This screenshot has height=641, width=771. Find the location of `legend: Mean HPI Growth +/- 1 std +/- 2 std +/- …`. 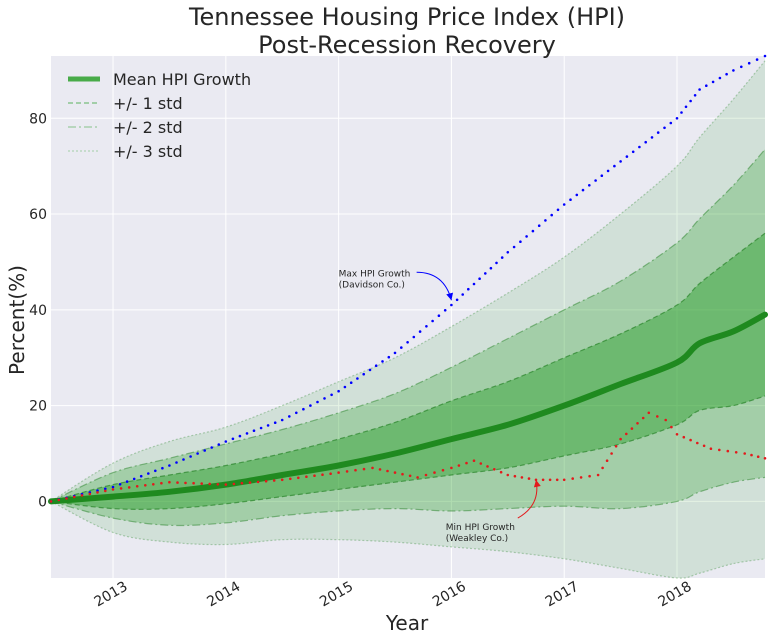

legend: Mean HPI Growth +/- 1 std +/- 2 std +/- … is located at coordinates (159, 115).